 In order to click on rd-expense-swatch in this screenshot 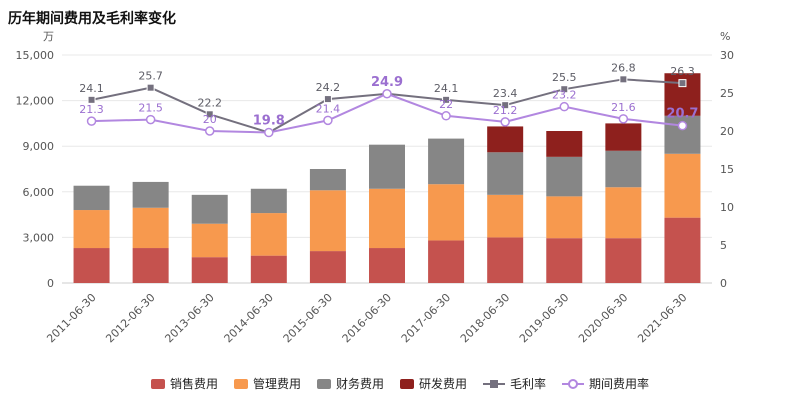, I will do `click(407, 383)`.